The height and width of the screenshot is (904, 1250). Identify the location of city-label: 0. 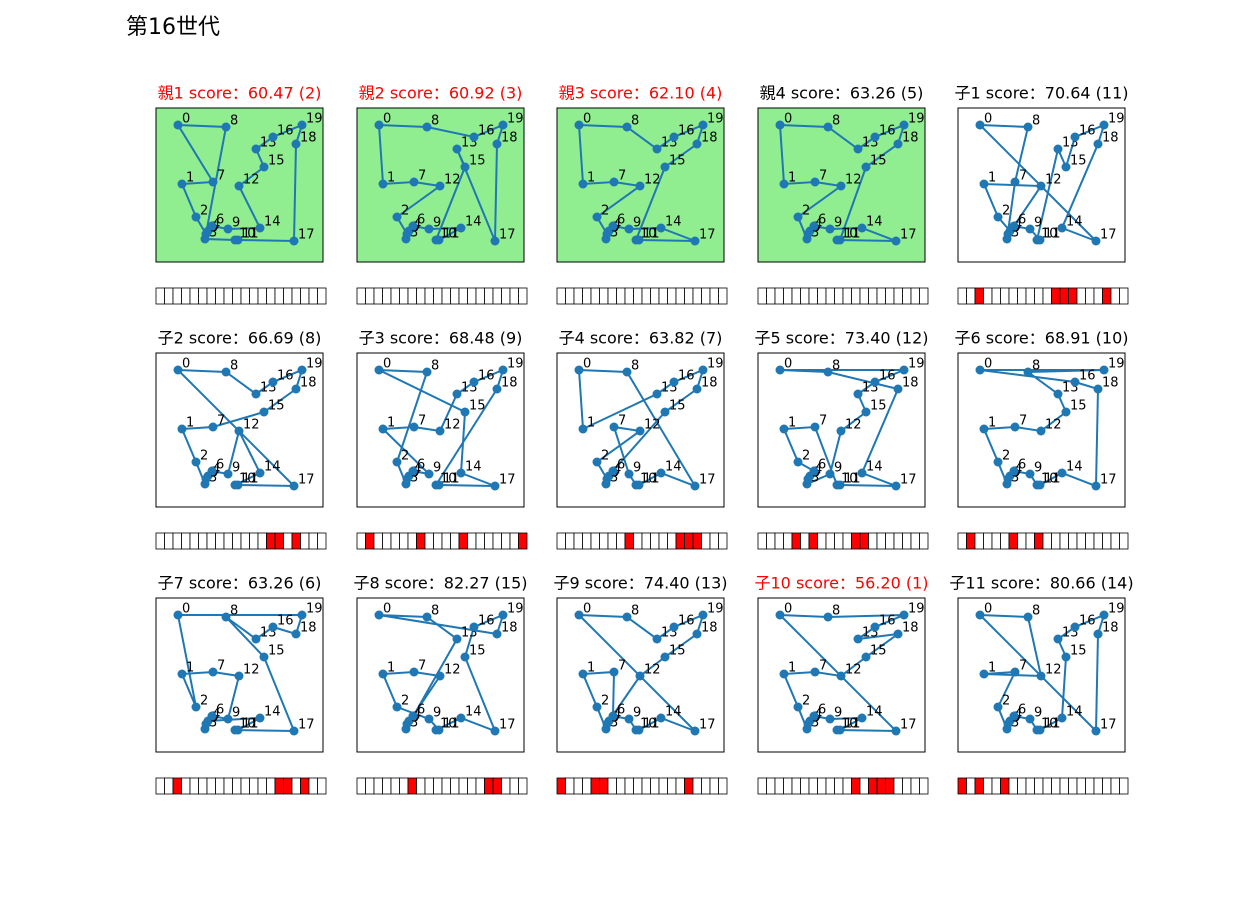
(587, 119).